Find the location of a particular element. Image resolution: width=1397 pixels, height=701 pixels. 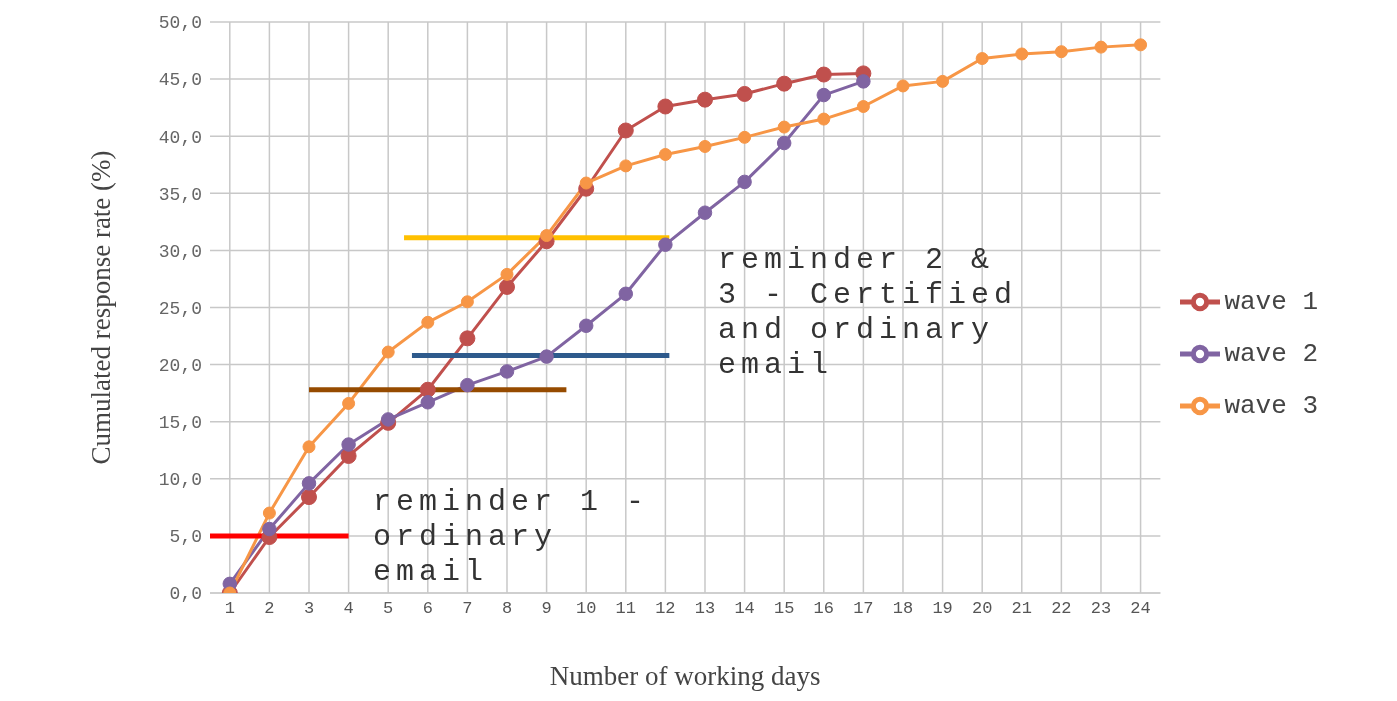

y-tick-label: 5,0 is located at coordinates (185, 537).